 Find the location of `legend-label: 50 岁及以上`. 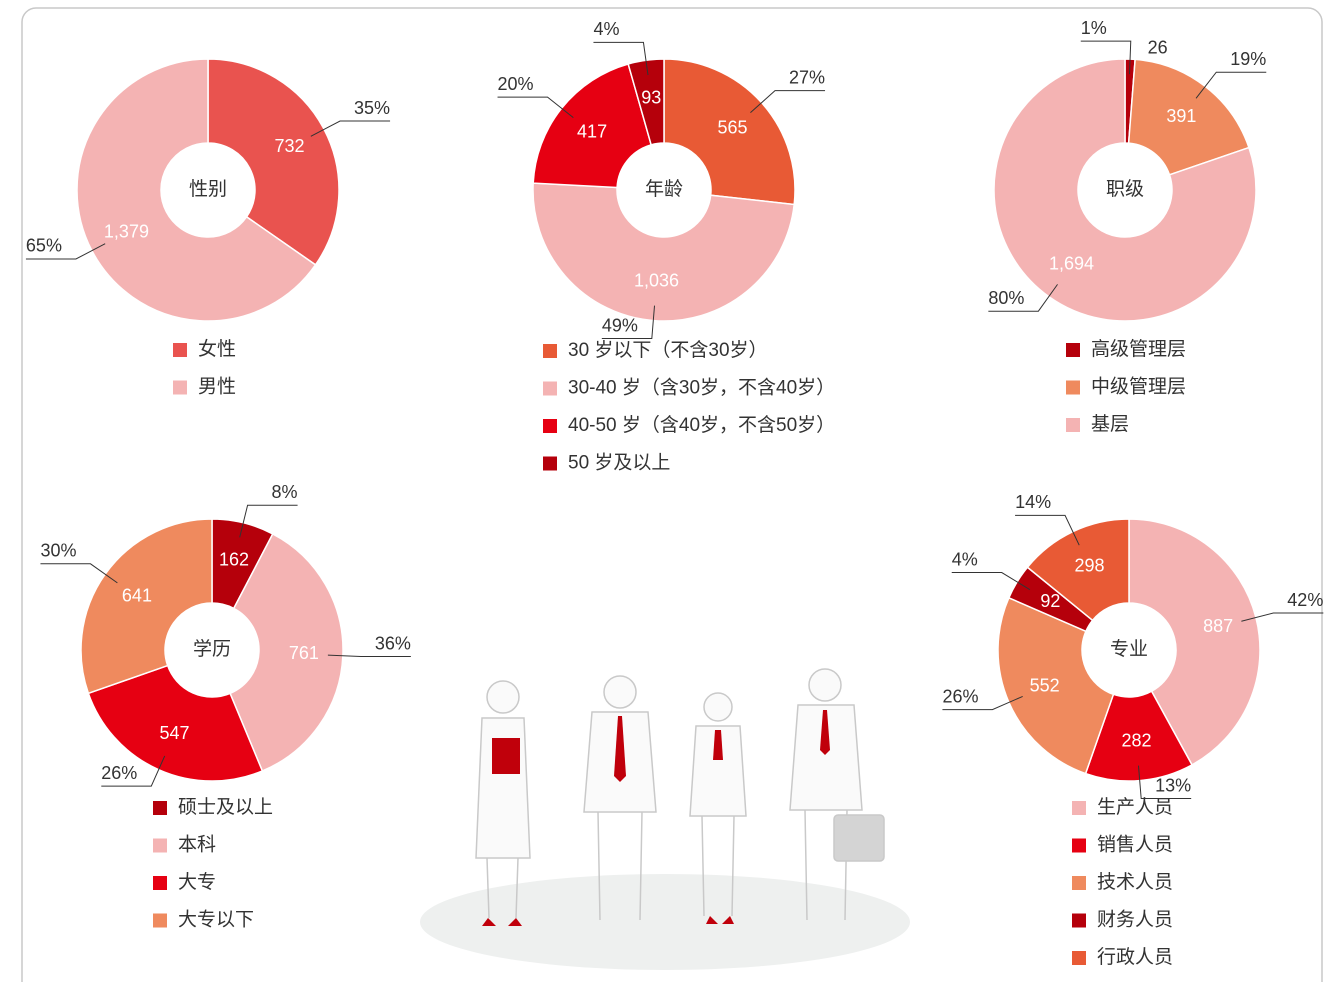

legend-label: 50 岁及以上 is located at coordinates (619, 463).